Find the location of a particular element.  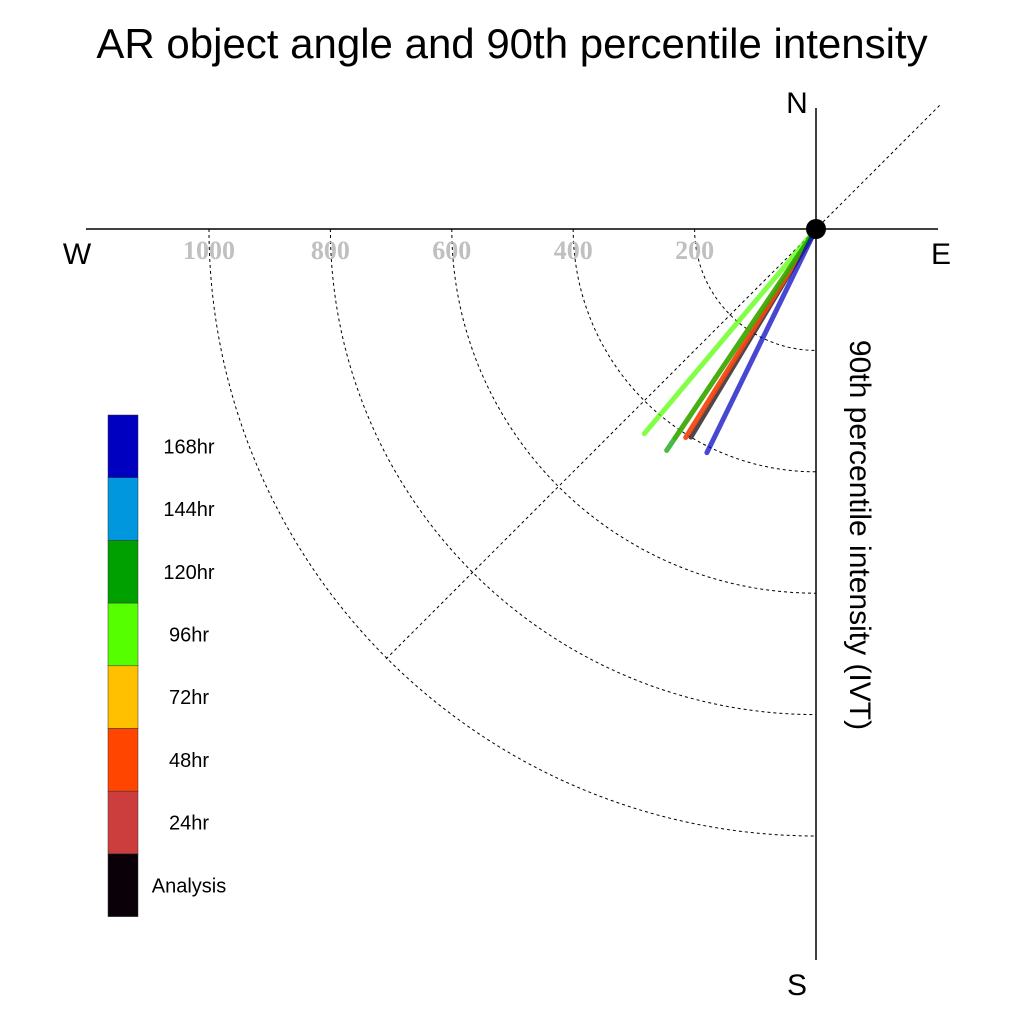

vector-line-120hr is located at coordinates (741, 339).